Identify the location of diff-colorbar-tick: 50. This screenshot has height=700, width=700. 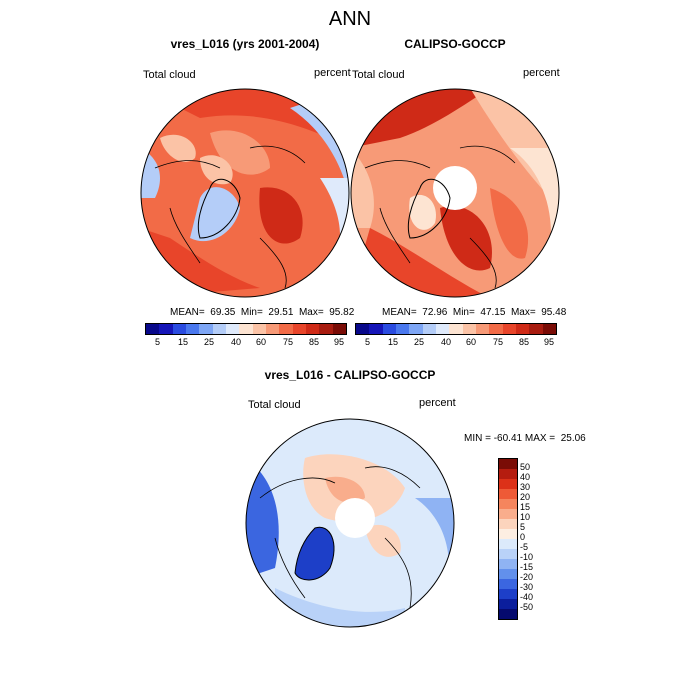
(525, 467).